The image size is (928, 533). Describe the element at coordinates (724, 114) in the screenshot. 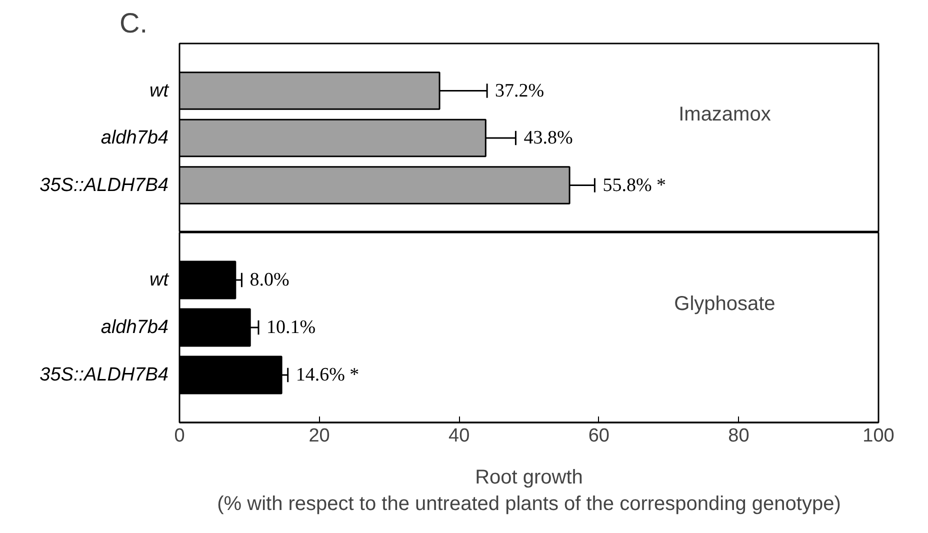

I see `annotation: Imazamox` at that location.